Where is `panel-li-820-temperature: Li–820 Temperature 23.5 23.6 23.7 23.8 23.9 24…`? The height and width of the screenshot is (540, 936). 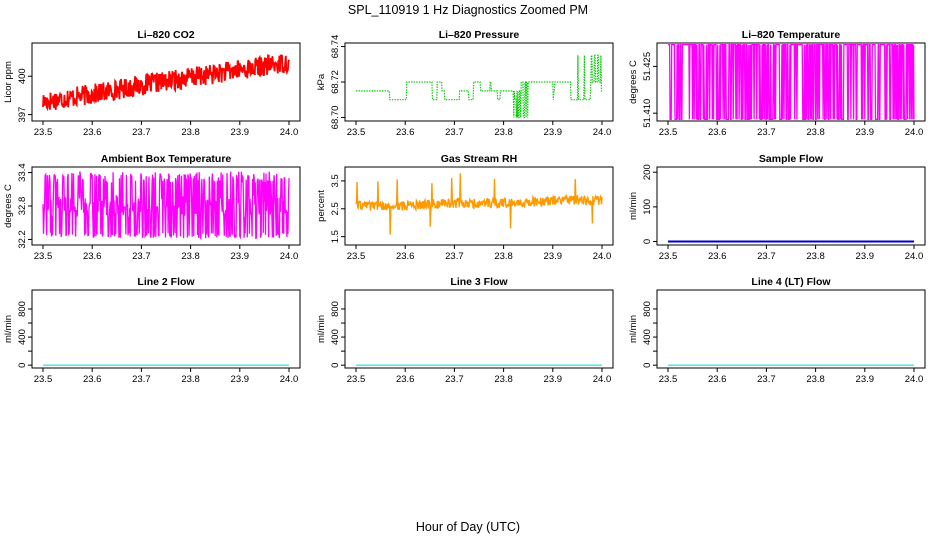 panel-li-820-temperature: Li–820 Temperature 23.5 23.6 23.7 23.8 23.9 24… is located at coordinates (777, 83).